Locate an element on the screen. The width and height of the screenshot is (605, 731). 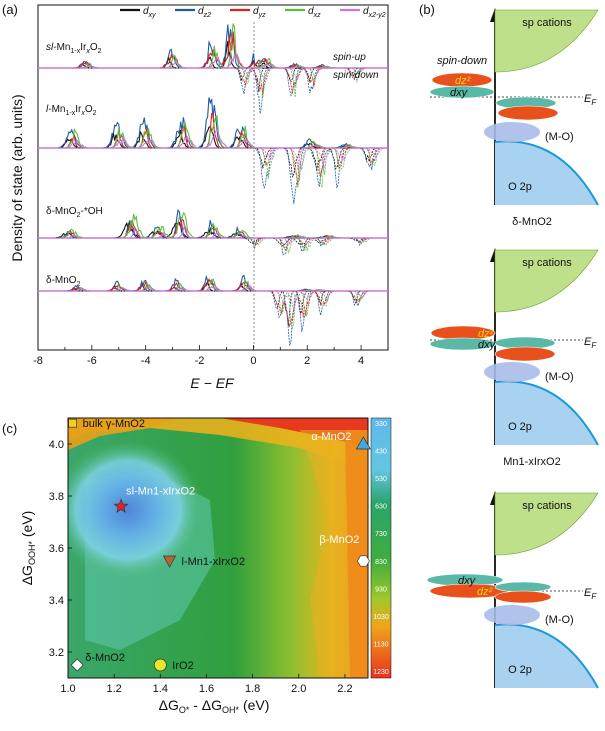
heatmap-orange-right is located at coordinates (356, 554).